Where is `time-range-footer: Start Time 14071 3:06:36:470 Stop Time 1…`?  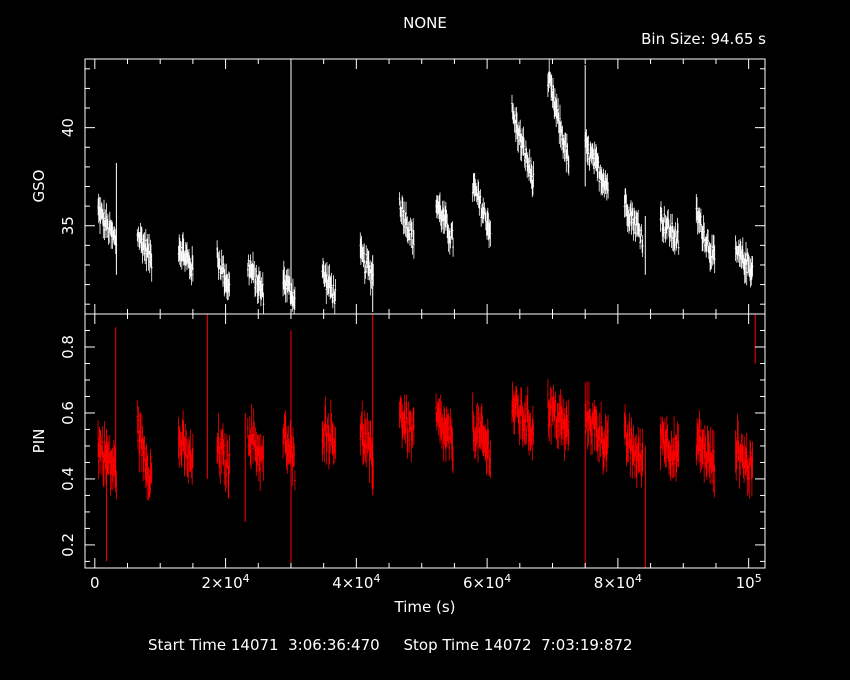 time-range-footer: Start Time 14071 3:06:36:470 Stop Time 1… is located at coordinates (390, 645).